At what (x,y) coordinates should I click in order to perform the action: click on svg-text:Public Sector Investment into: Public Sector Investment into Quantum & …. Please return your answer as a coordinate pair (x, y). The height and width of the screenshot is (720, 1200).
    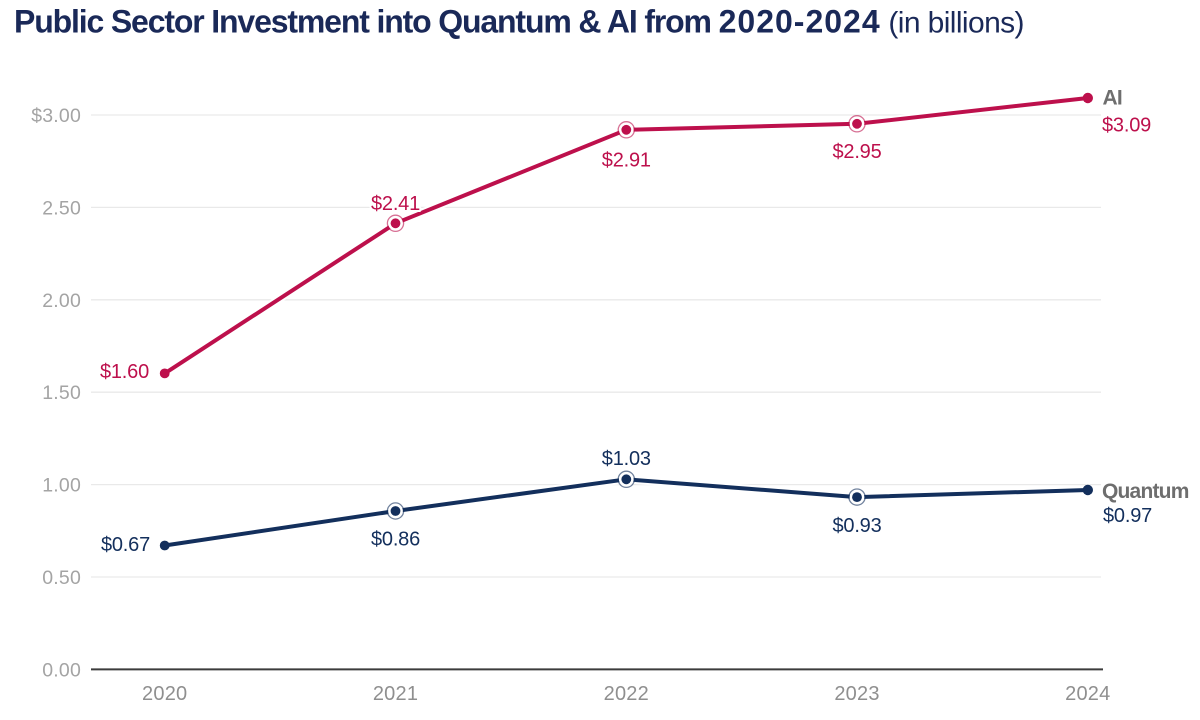
    Looking at the image, I should click on (519, 22).